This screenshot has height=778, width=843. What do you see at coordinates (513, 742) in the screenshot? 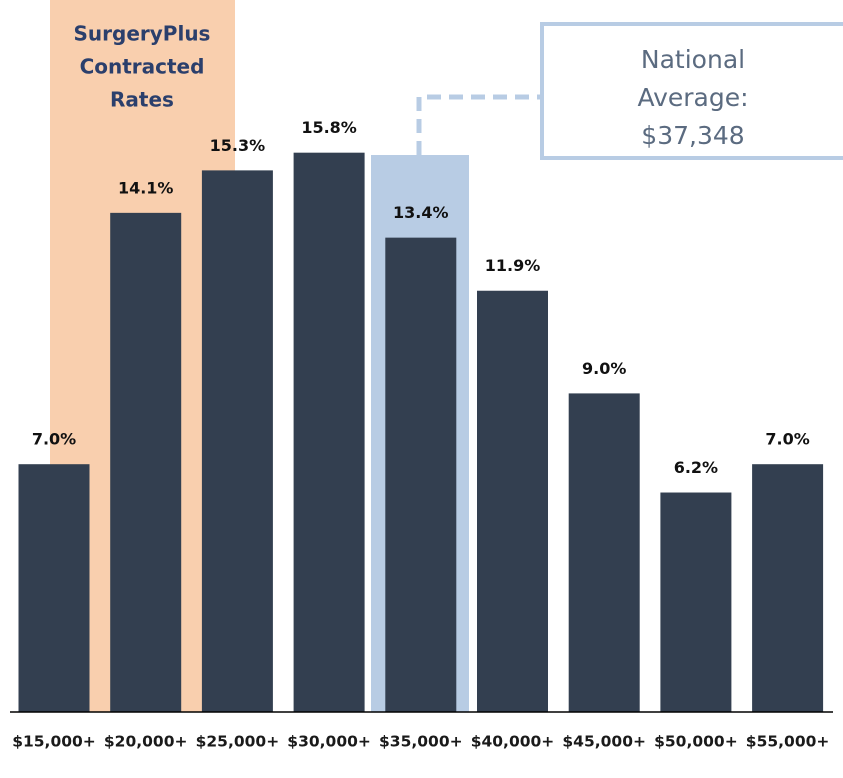
I see `x-tick-label: $40,000+` at bounding box center [513, 742].